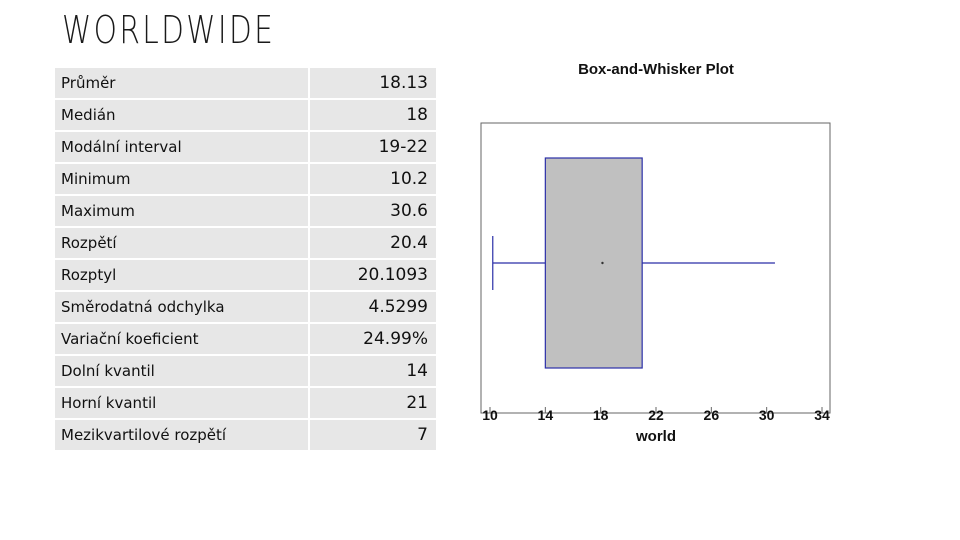 This screenshot has height=540, width=960. Describe the element at coordinates (371, 179) in the screenshot. I see `stat-value: 10.2` at that location.